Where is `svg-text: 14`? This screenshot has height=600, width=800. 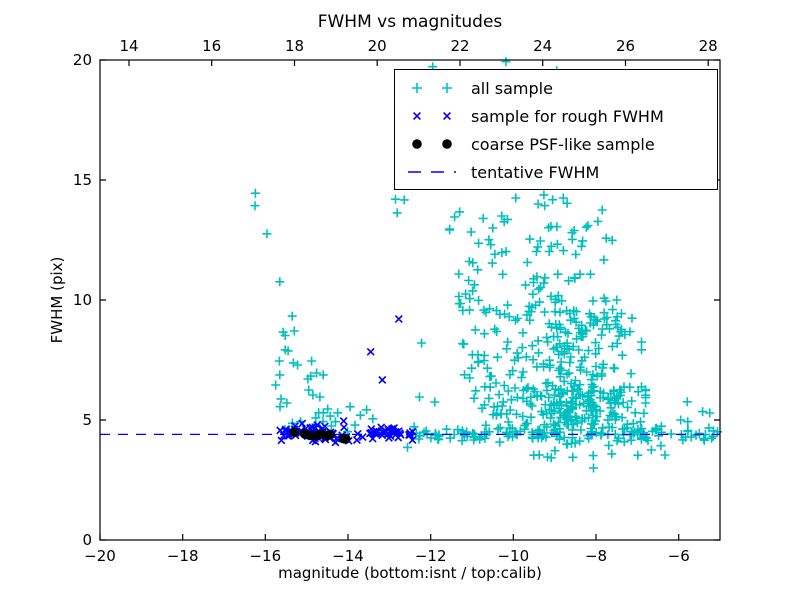
svg-text: 14 is located at coordinates (128, 46).